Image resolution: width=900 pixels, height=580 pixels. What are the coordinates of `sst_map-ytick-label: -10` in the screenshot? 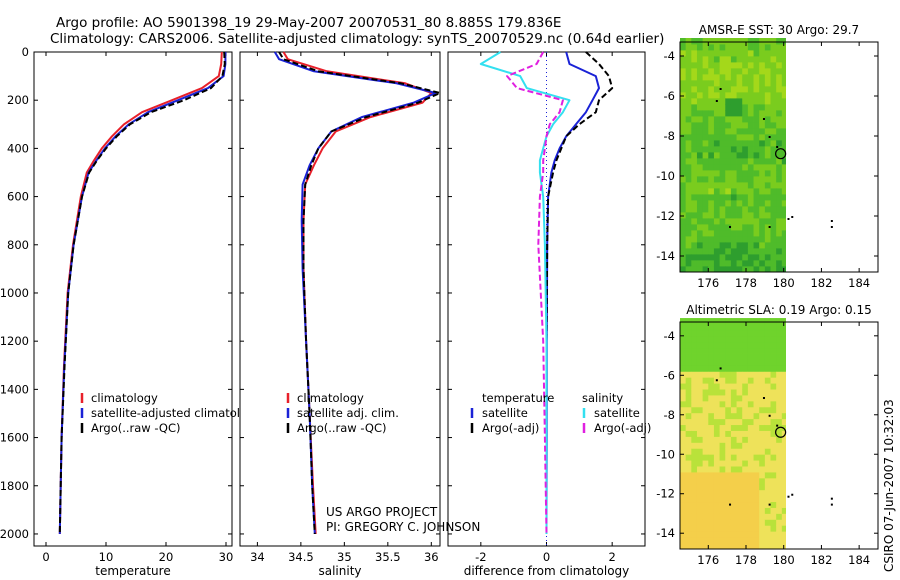 It's located at (665, 176).